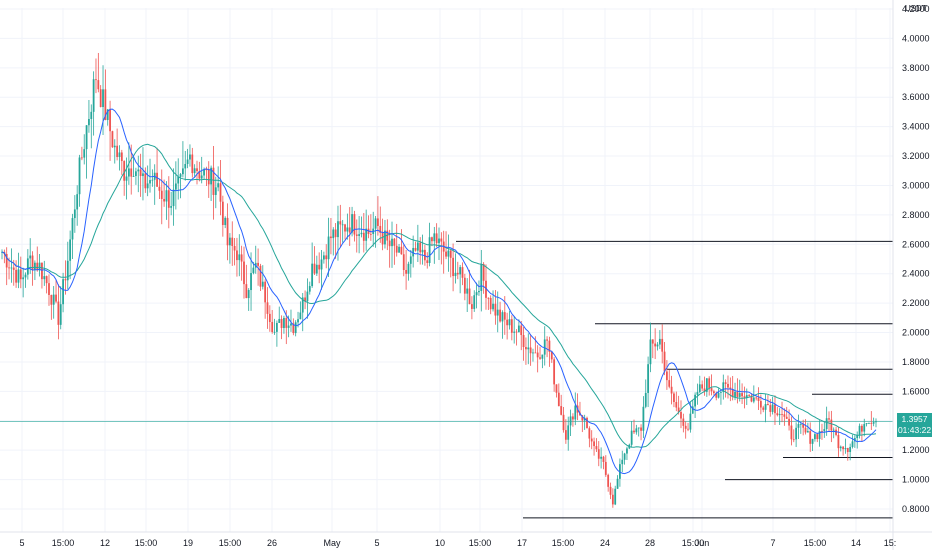 This screenshot has width=932, height=550. What do you see at coordinates (693, 543) in the screenshot?
I see `x-tick-label: 15:00` at bounding box center [693, 543].